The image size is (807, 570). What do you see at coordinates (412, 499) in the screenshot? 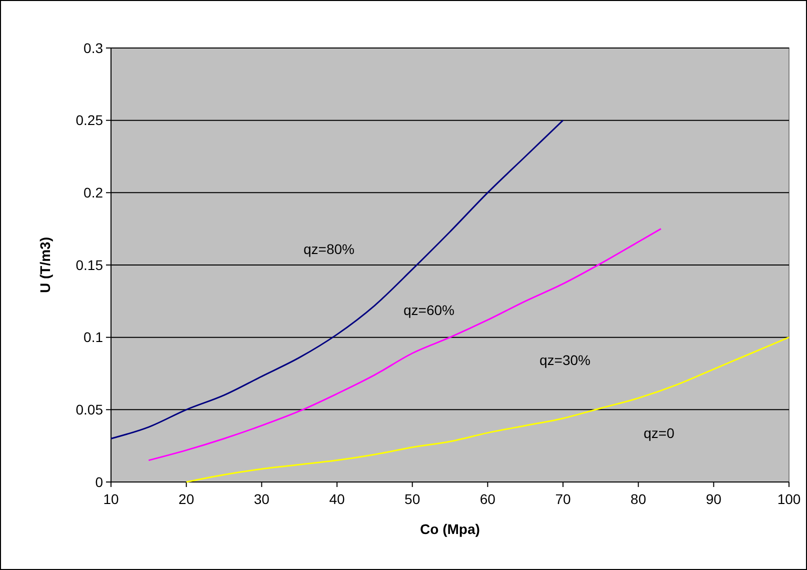
I see `x-tick-label: 50` at bounding box center [412, 499].